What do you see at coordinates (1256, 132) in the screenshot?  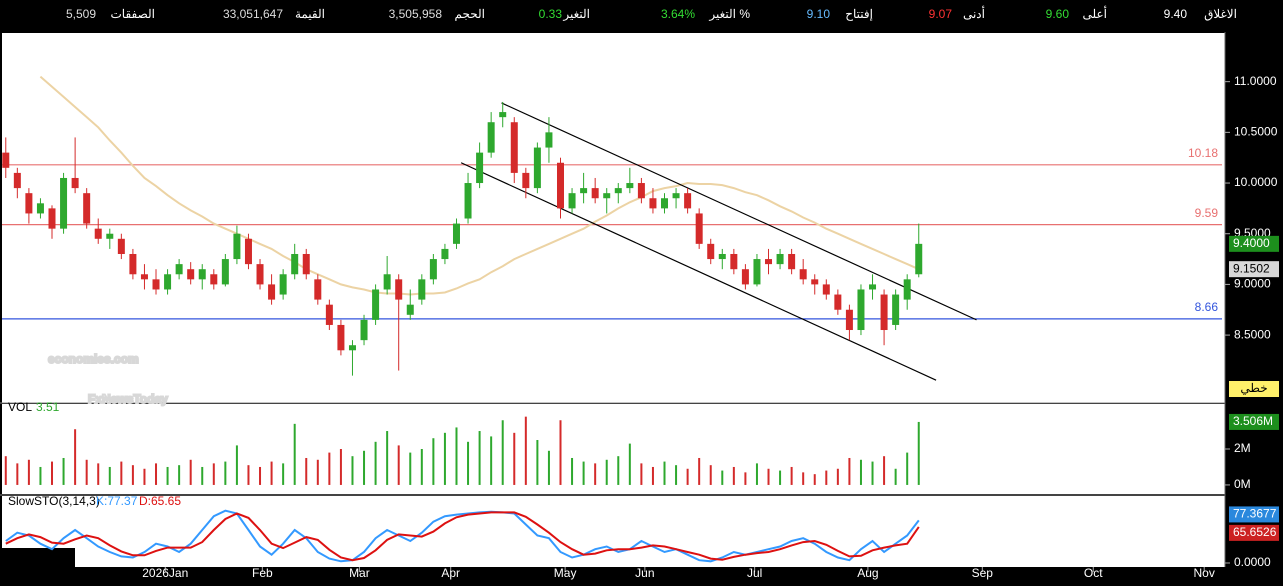 I see `y-tick-label: 10.5000` at bounding box center [1256, 132].